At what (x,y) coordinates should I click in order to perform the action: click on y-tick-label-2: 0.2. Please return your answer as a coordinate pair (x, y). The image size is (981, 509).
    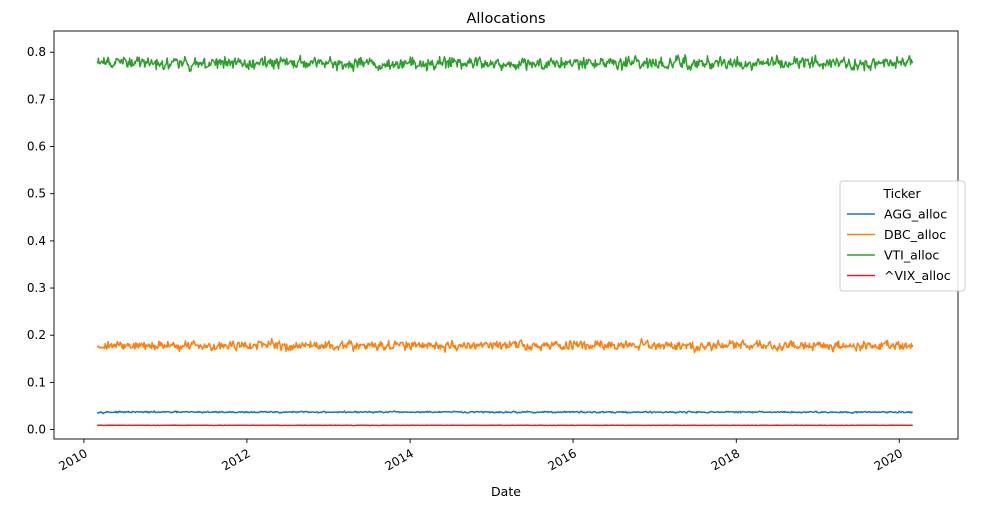
    Looking at the image, I should click on (36, 335).